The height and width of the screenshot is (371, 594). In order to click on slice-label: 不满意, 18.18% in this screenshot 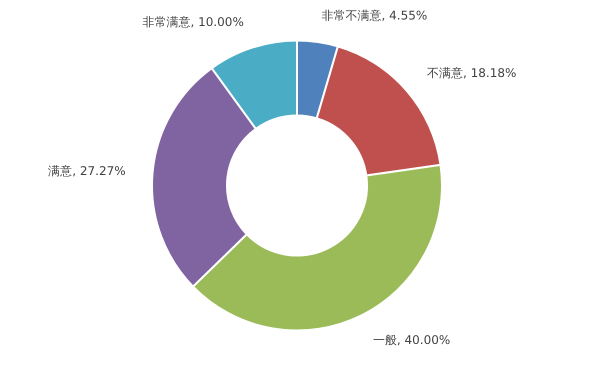, I will do `click(471, 73)`.